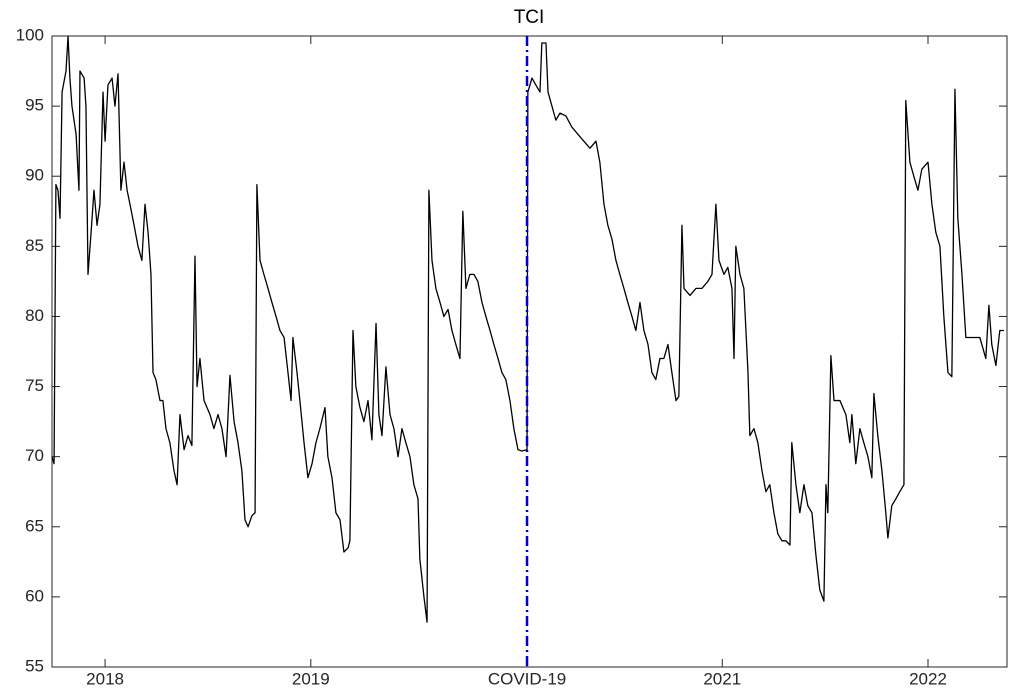  What do you see at coordinates (34, 245) in the screenshot?
I see `y-tick-label: 85` at bounding box center [34, 245].